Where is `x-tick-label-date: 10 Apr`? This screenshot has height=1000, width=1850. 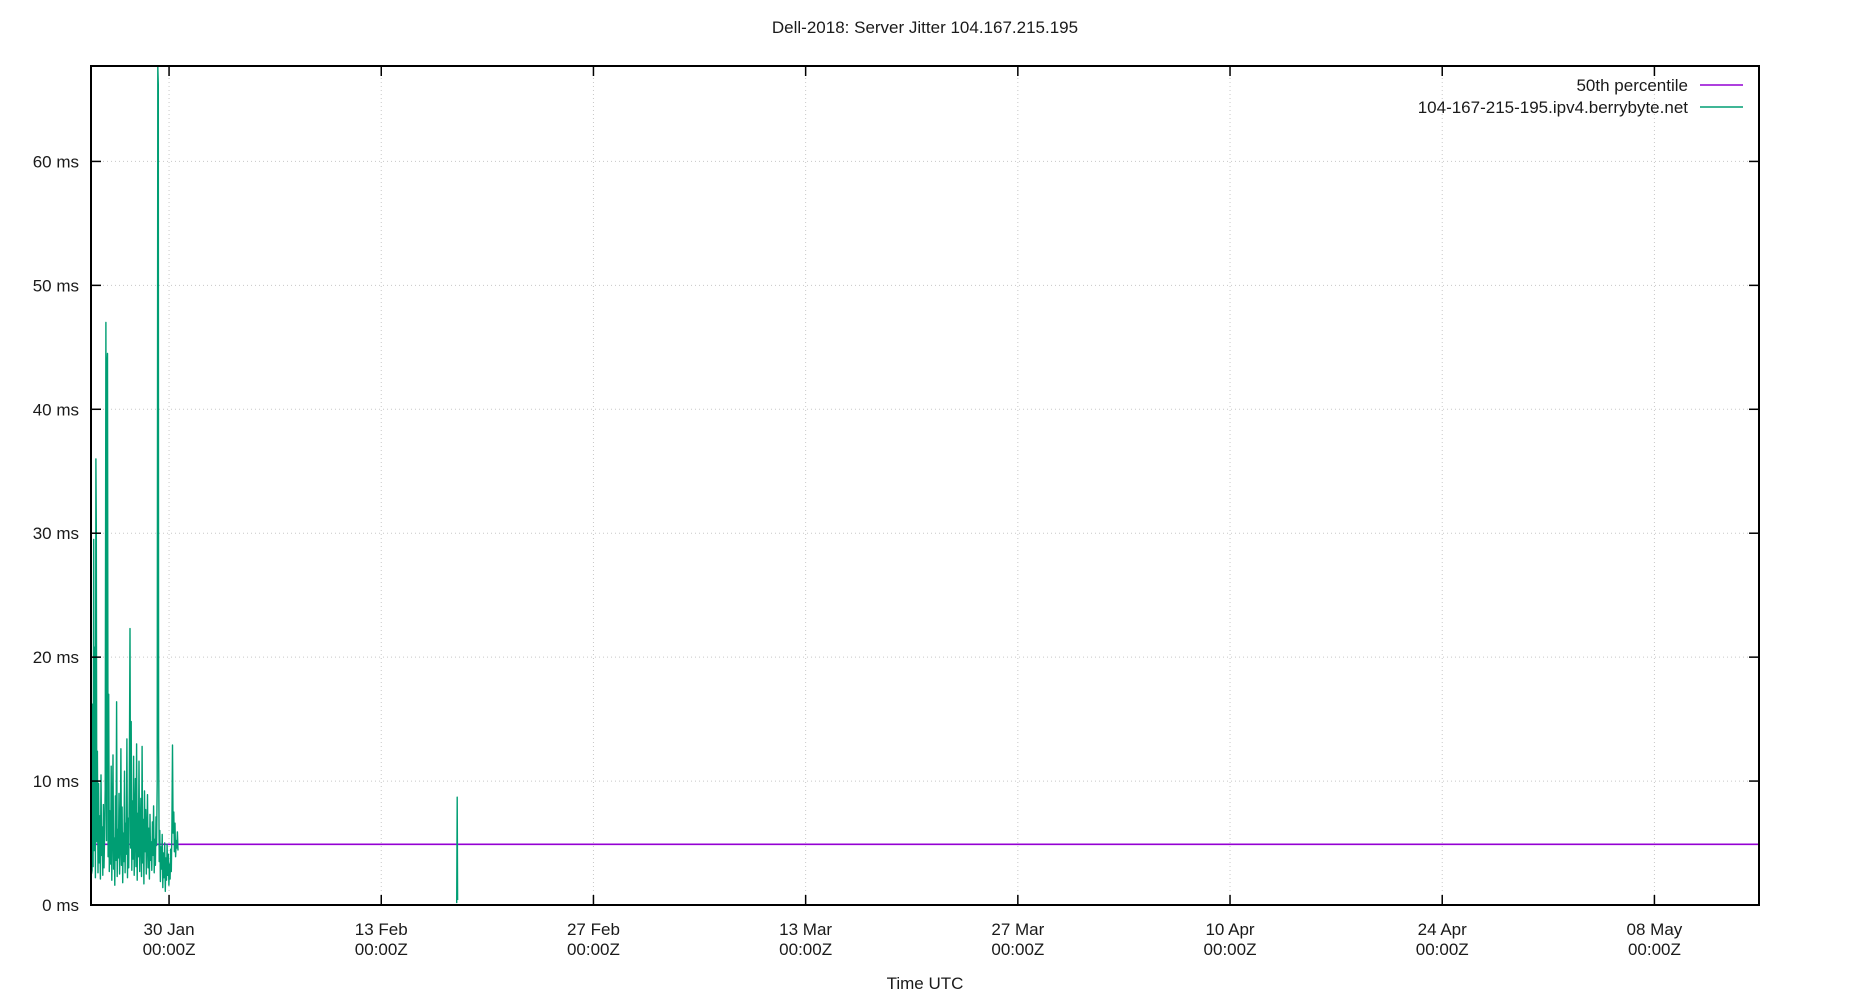
x-tick-label-date: 10 Apr is located at coordinates (1229, 929).